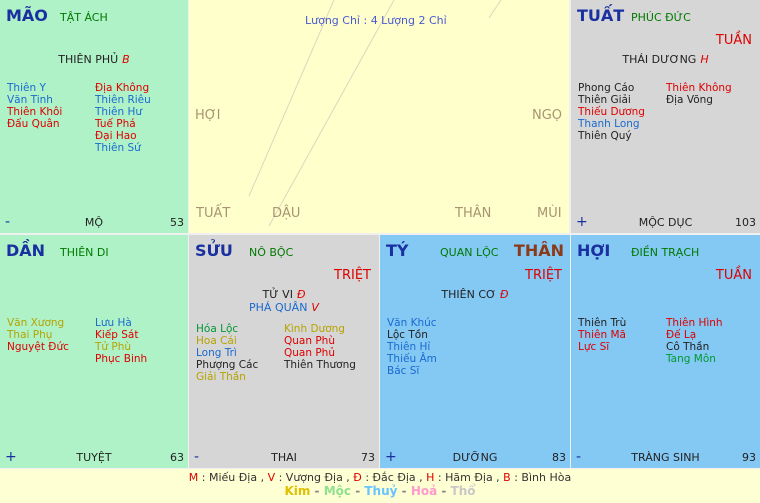 The width and height of the screenshot is (760, 503). What do you see at coordinates (33, 124) in the screenshot?
I see `minor-star: Đấu Quân` at bounding box center [33, 124].